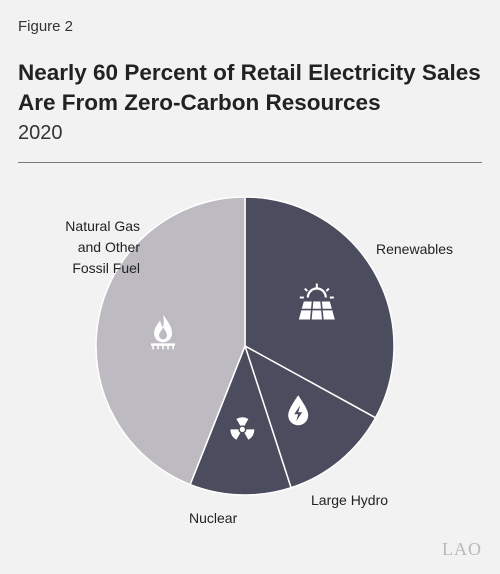 The width and height of the screenshot is (500, 574). I want to click on figure-label: Figure 2, so click(46, 26).